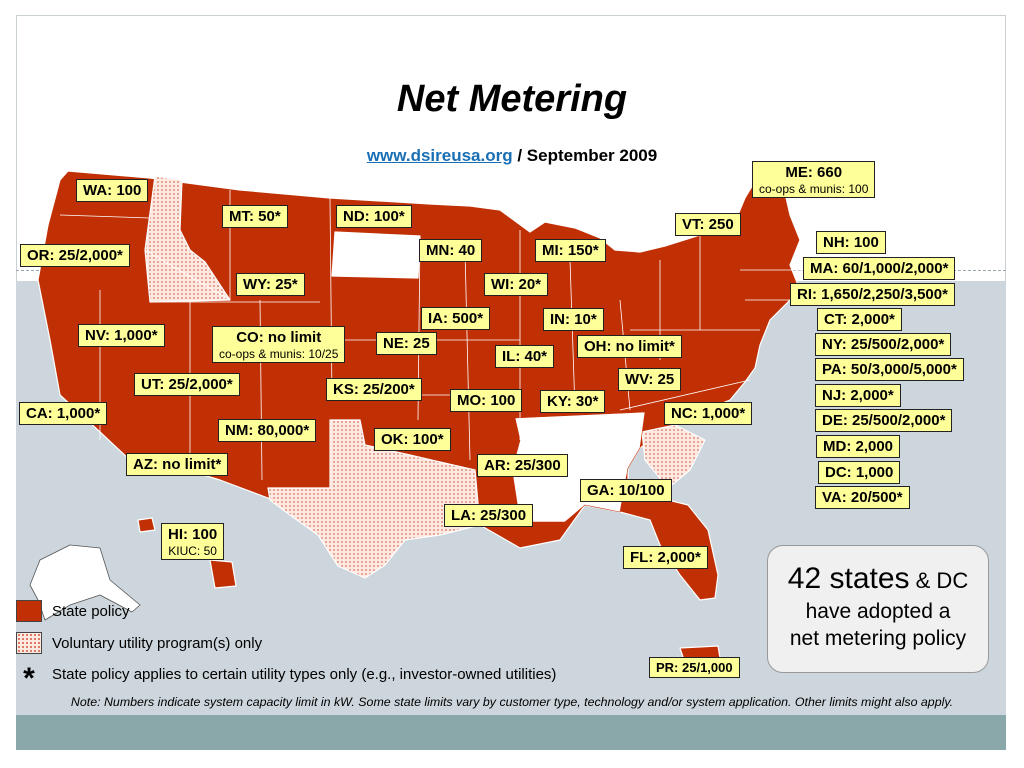 The width and height of the screenshot is (1024, 768). What do you see at coordinates (878, 611) in the screenshot?
I see `callout-line-2: have adopted a` at bounding box center [878, 611].